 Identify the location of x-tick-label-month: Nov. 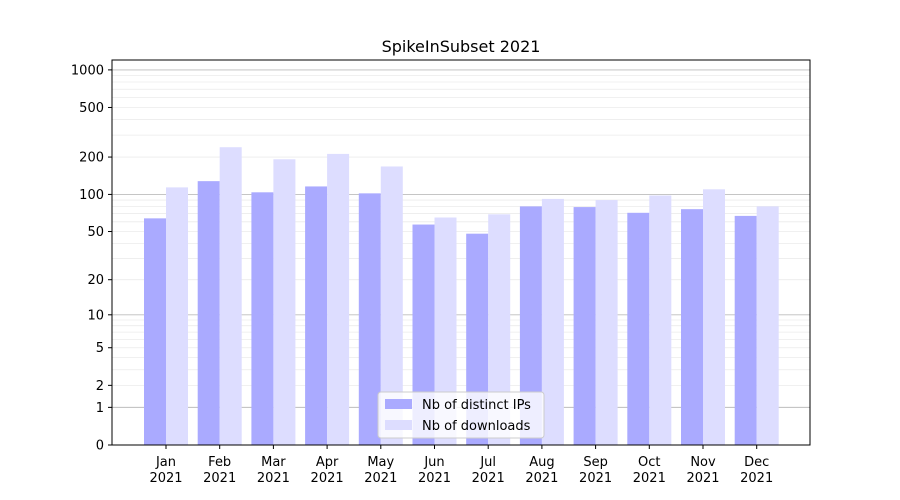
(703, 462).